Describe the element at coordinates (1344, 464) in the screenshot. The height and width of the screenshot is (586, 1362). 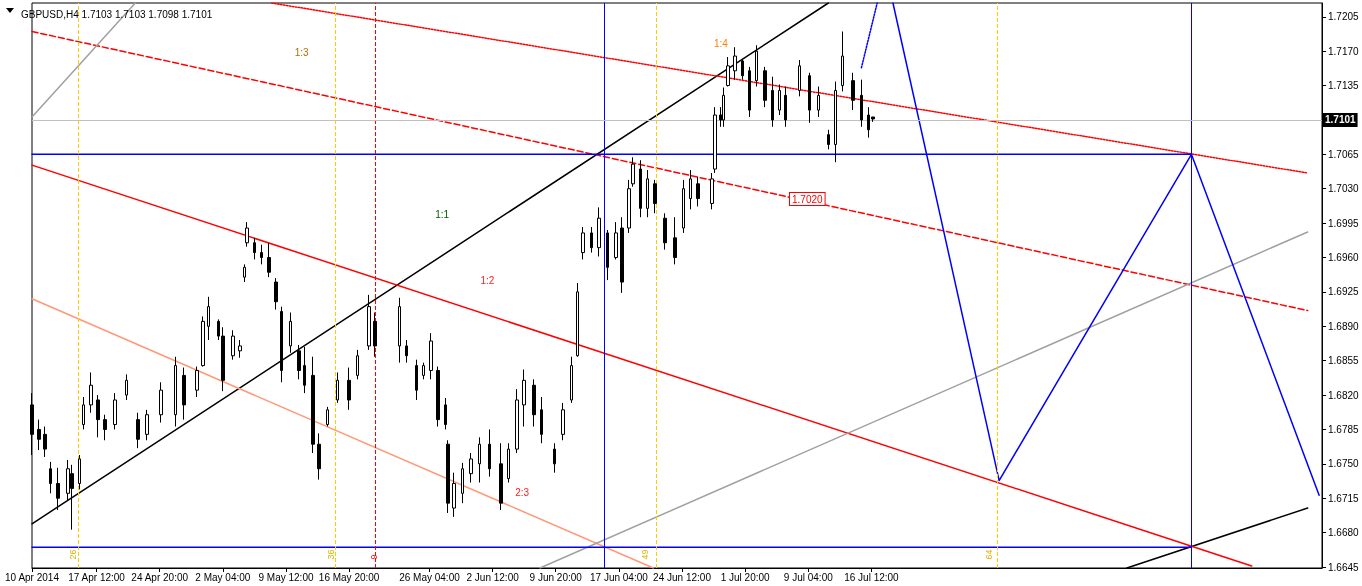
I see `y-tick-label: 1.6750` at that location.